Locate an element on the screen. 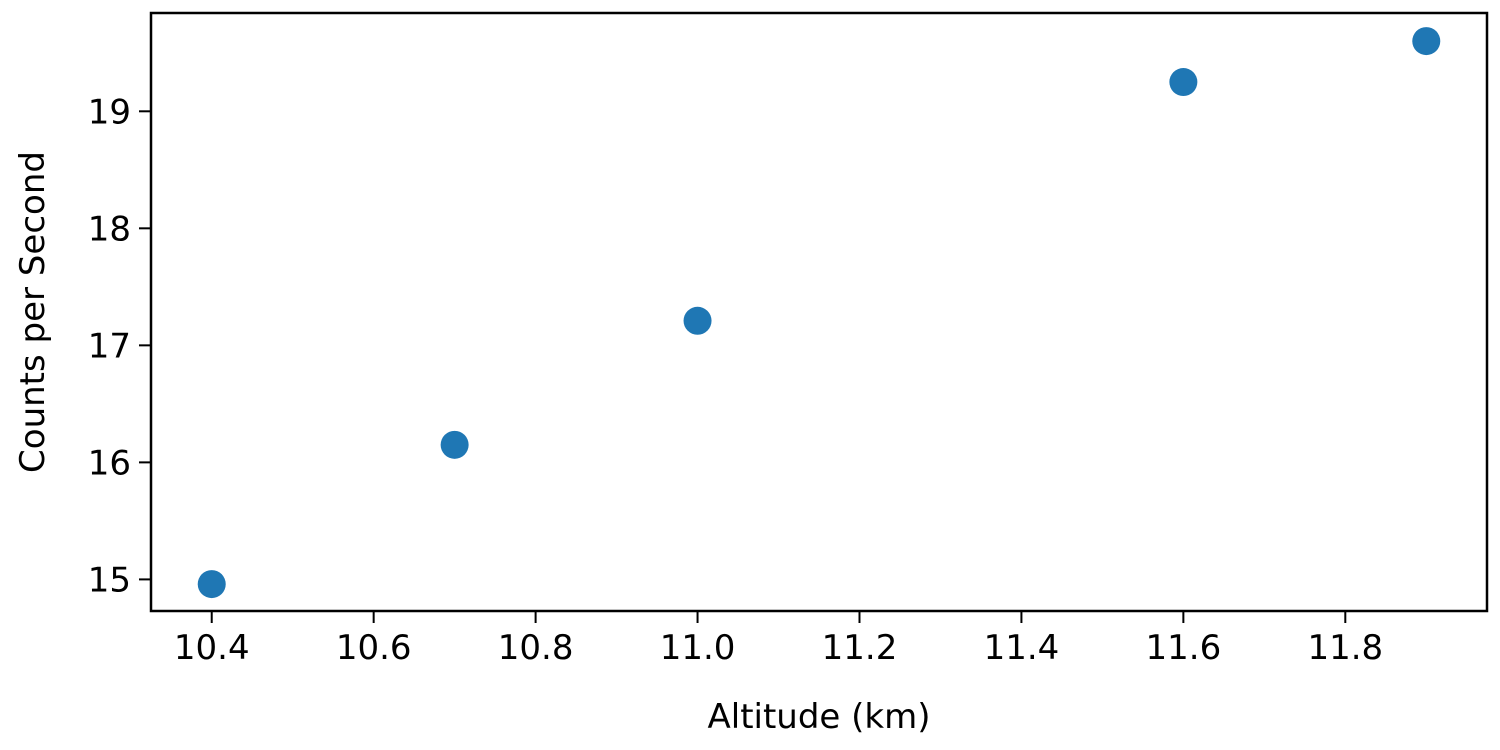 The height and width of the screenshot is (750, 1500). x-tick-label: 11.8 is located at coordinates (1345, 648).